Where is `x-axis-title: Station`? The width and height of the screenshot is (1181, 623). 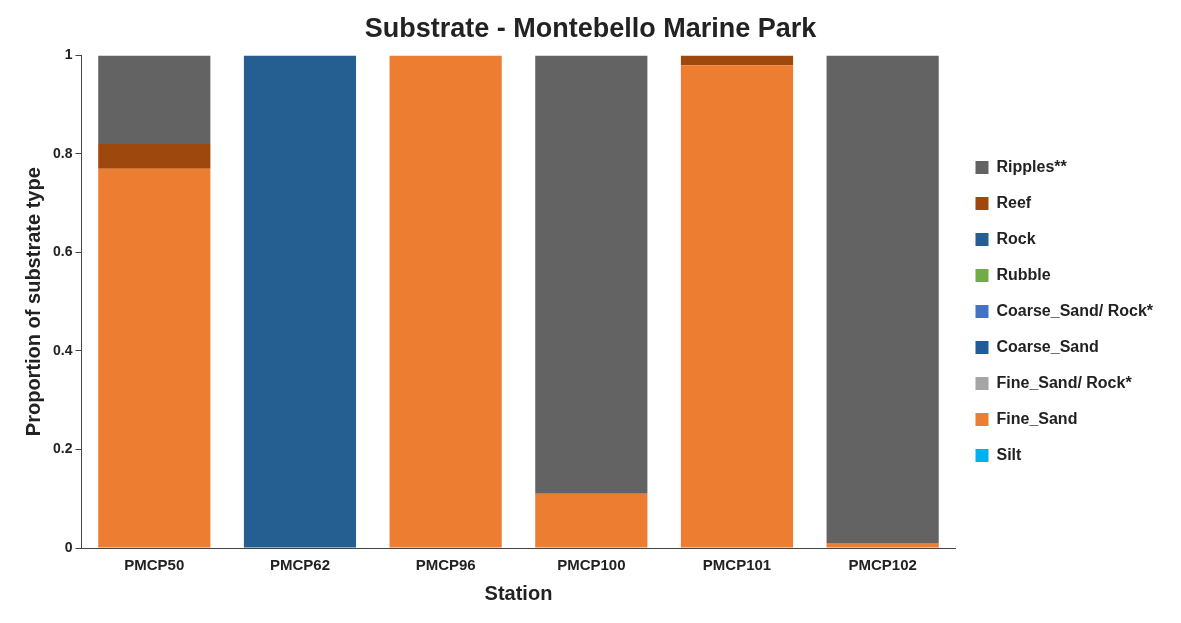 x-axis-title: Station is located at coordinates (518, 592).